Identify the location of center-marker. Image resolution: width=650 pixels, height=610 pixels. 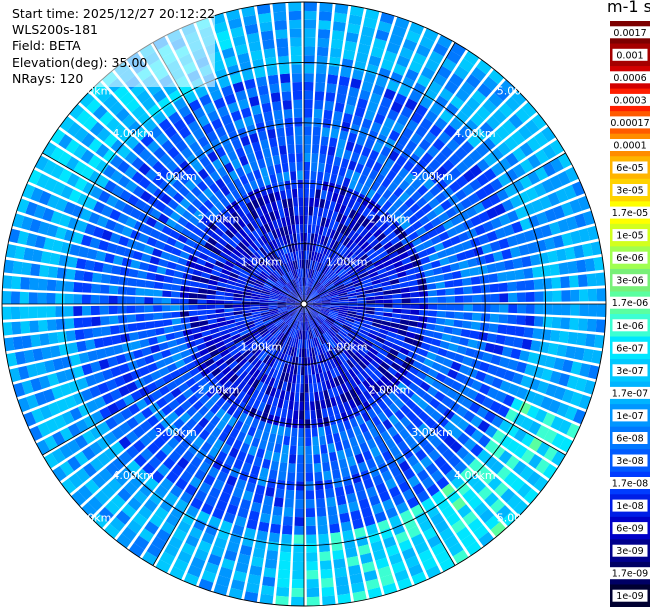
(304, 304).